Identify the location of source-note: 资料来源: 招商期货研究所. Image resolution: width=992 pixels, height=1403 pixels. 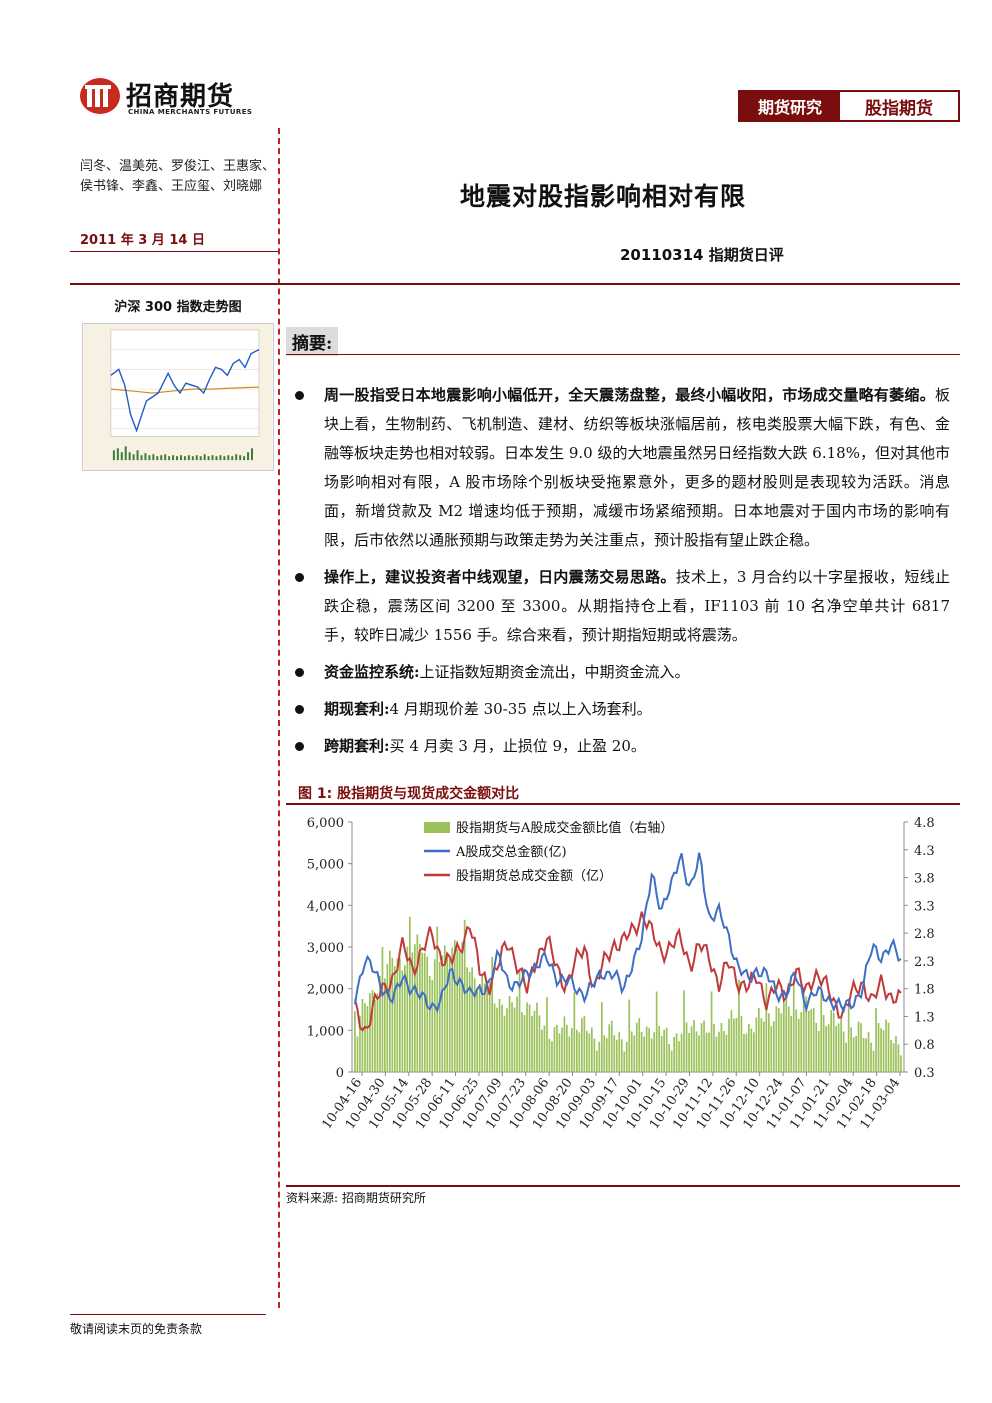
(356, 1198).